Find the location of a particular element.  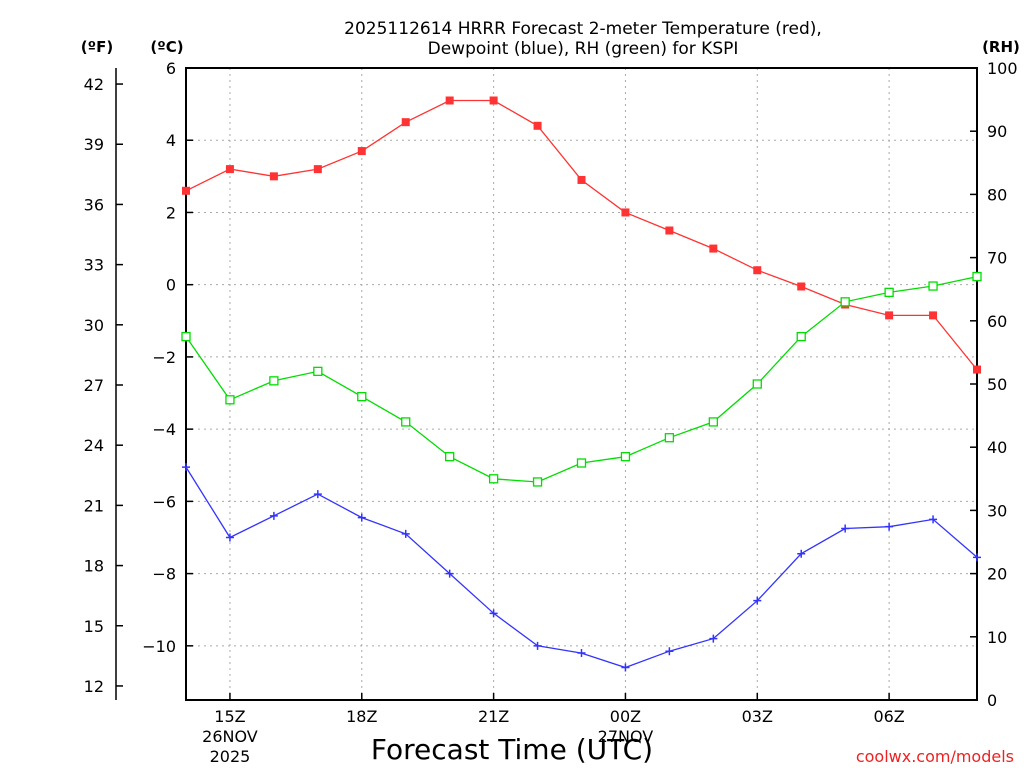

fahrenheit-tick-label: 27 is located at coordinates (94, 385).